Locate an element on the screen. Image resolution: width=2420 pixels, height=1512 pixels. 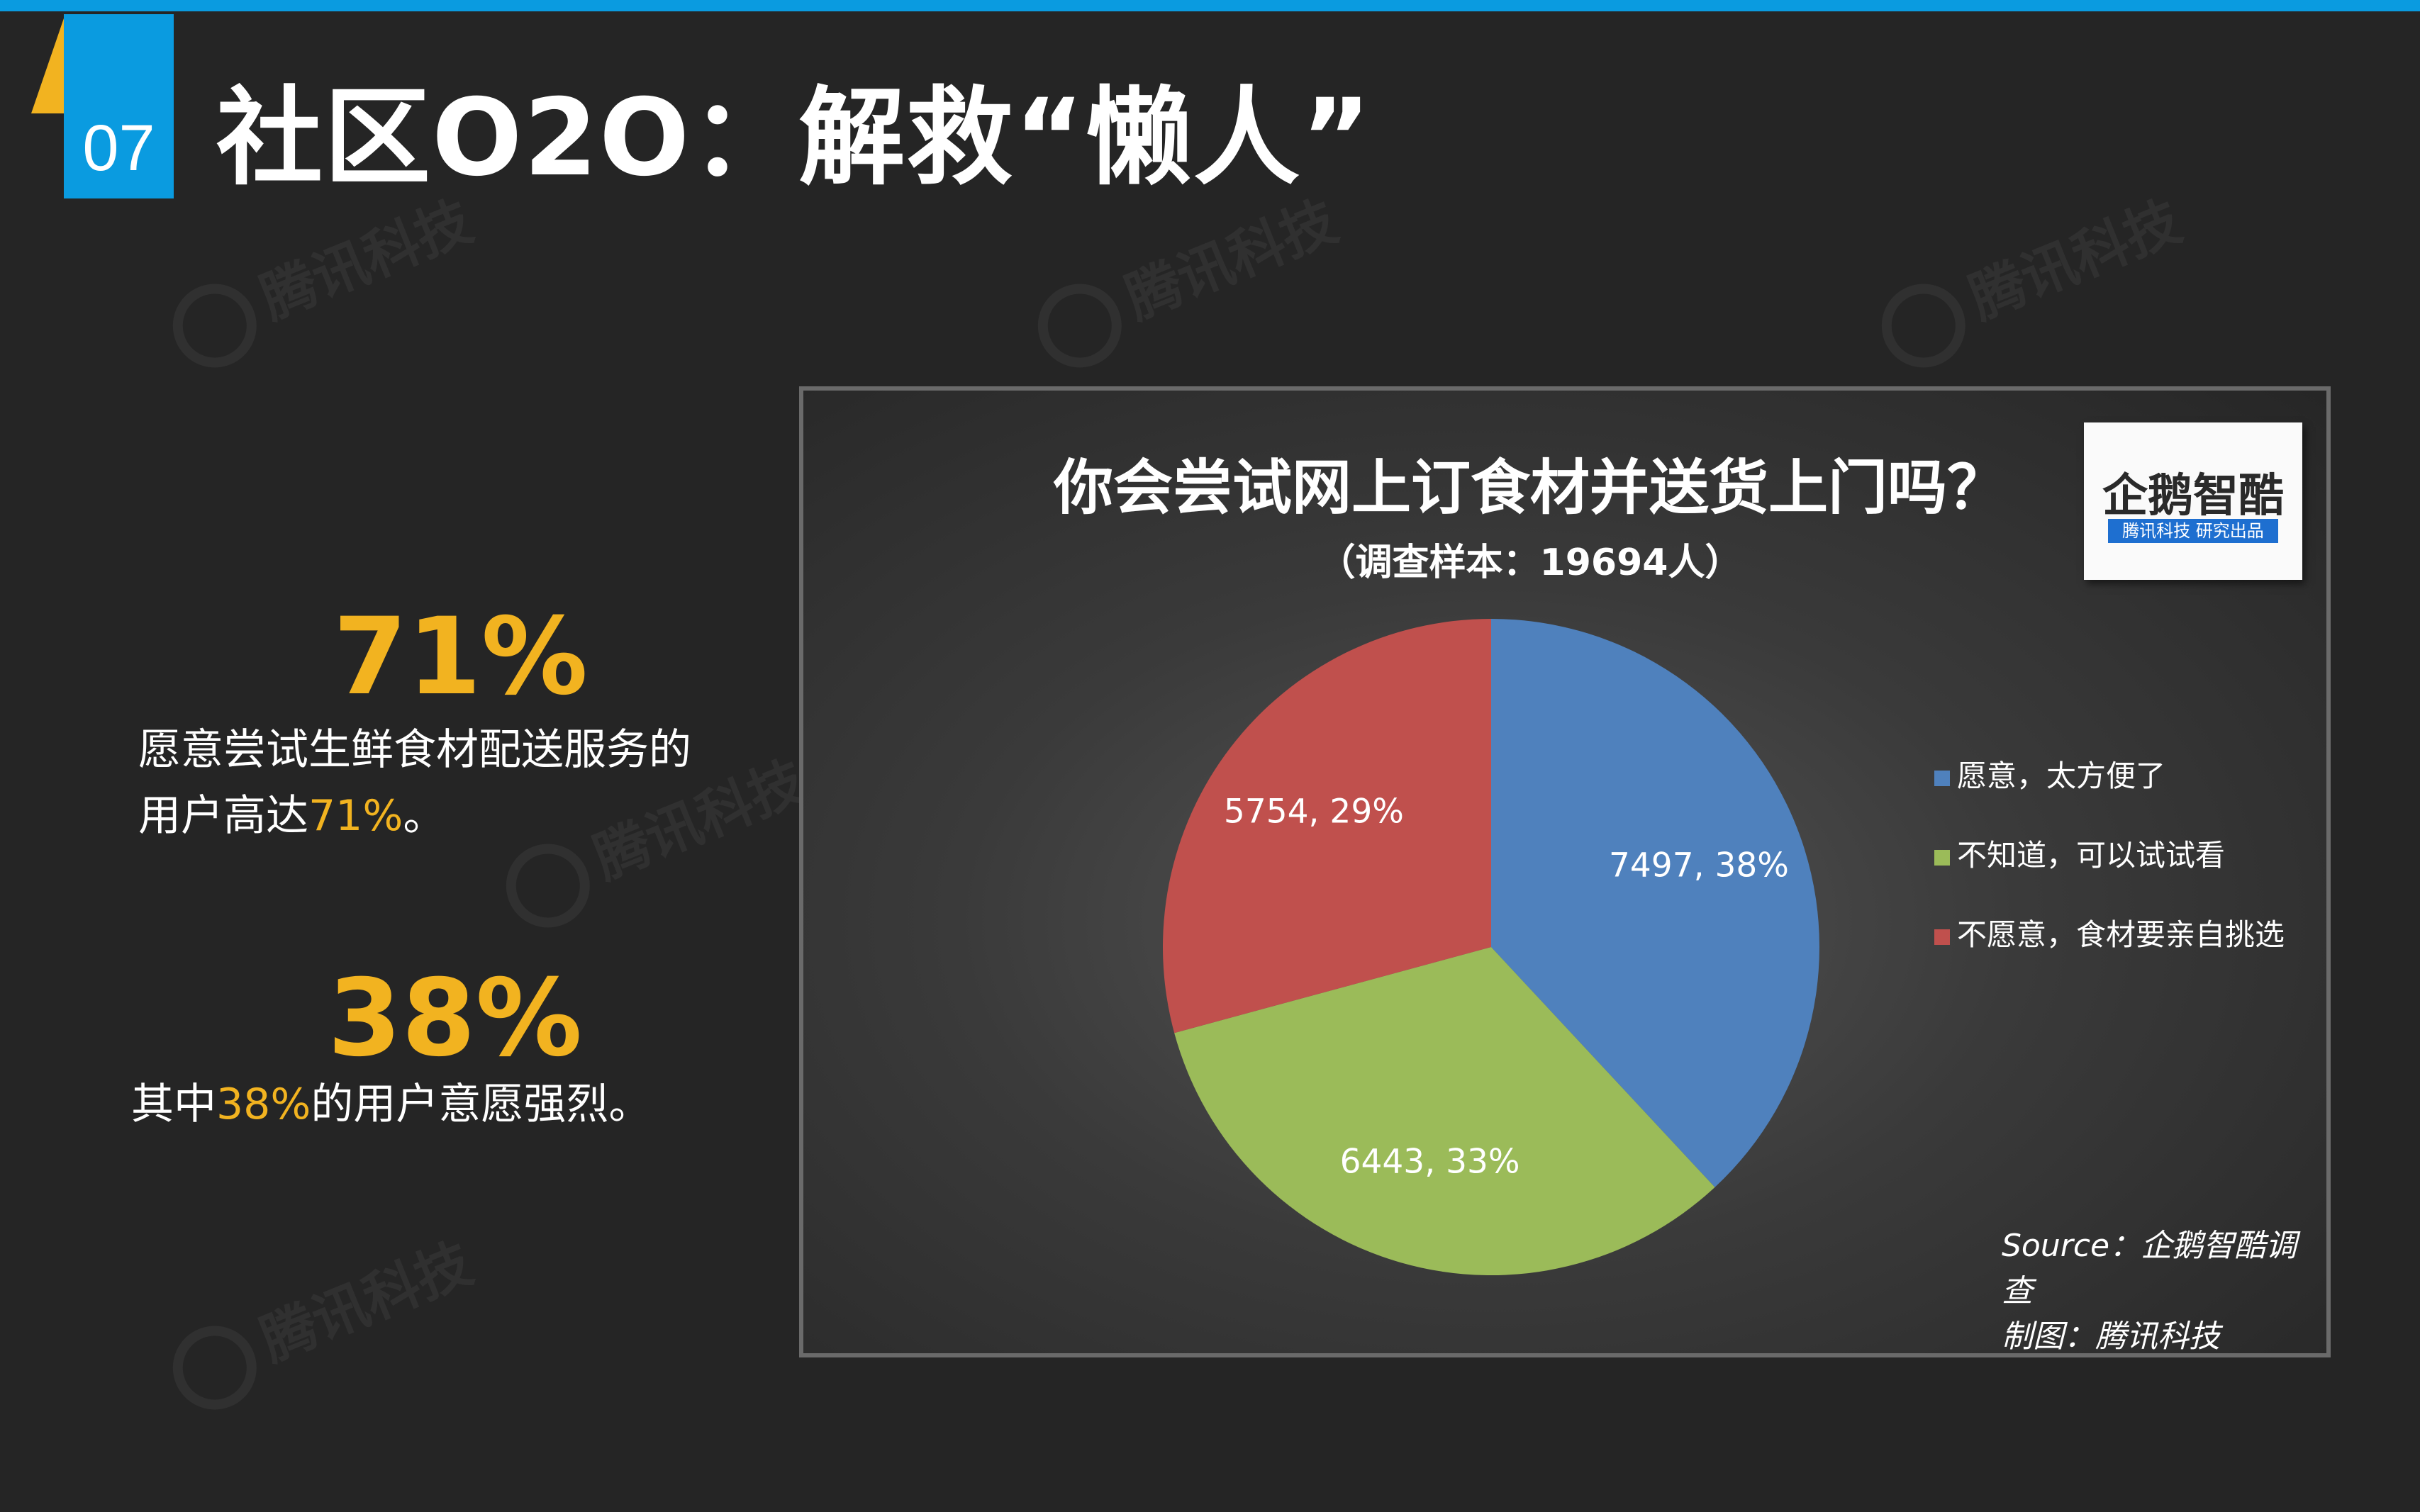
stat-desc-line: 愿意尝试生鲜食材配送服务的 is located at coordinates (414, 750).